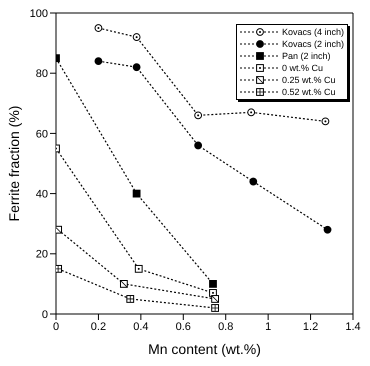 This screenshot has width=370, height=366. Describe the element at coordinates (313, 44) in the screenshot. I see `legend-label: Kovacs (2 inch)` at that location.